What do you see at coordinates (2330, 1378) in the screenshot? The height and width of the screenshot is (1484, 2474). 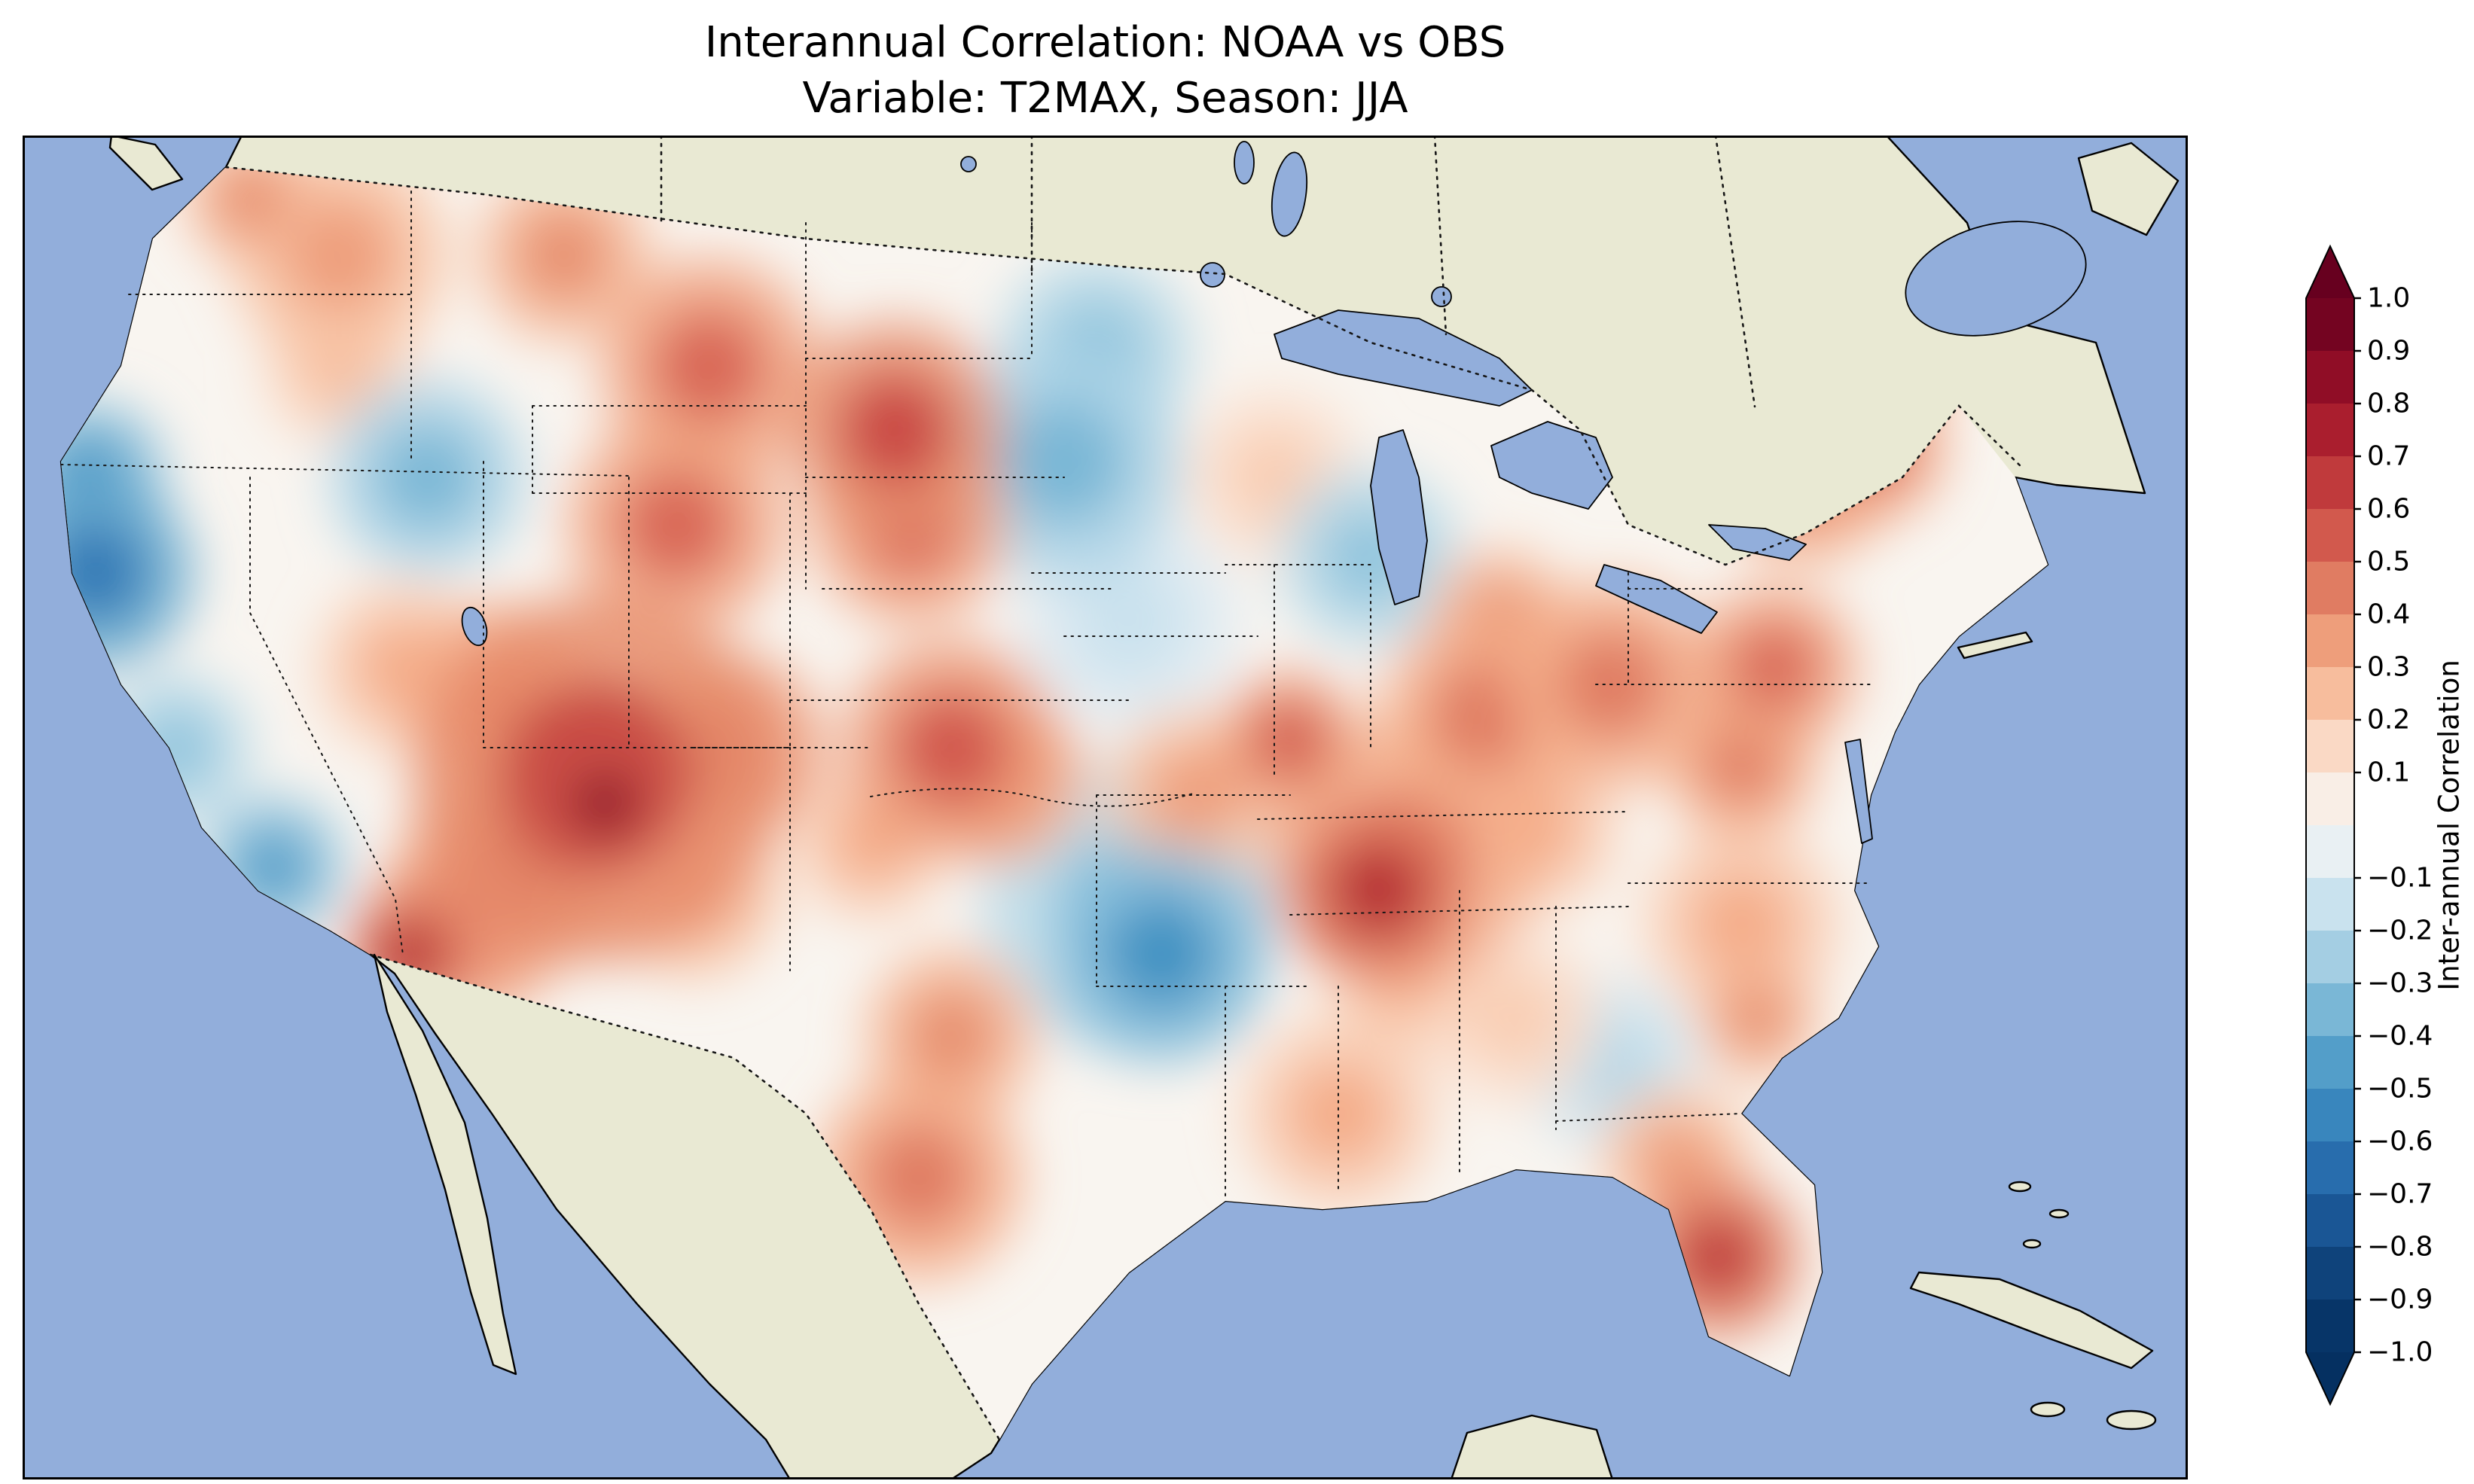 I see `colorbar-extend-min-arrow` at bounding box center [2330, 1378].